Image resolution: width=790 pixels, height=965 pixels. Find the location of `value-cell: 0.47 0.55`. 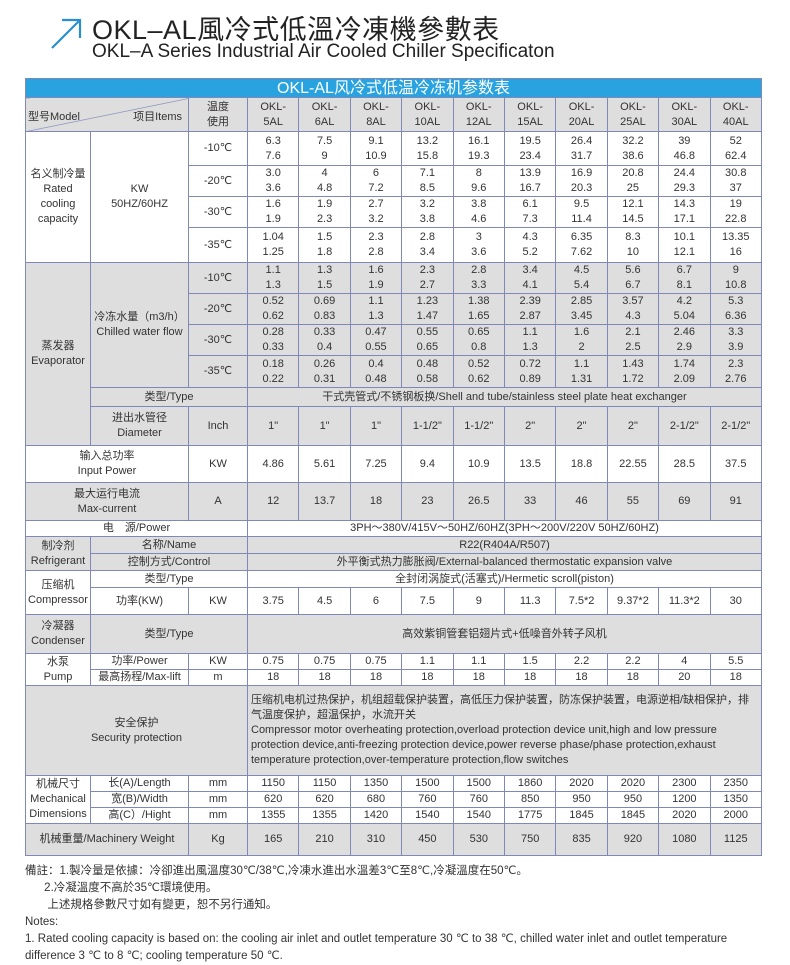

value-cell: 0.47 0.55 is located at coordinates (376, 340).